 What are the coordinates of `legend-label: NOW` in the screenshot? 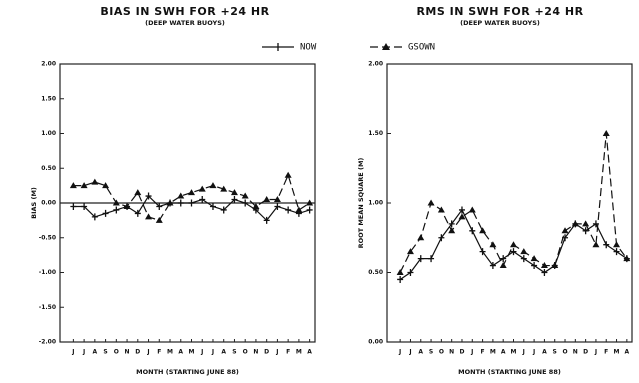 It's located at (308, 48).